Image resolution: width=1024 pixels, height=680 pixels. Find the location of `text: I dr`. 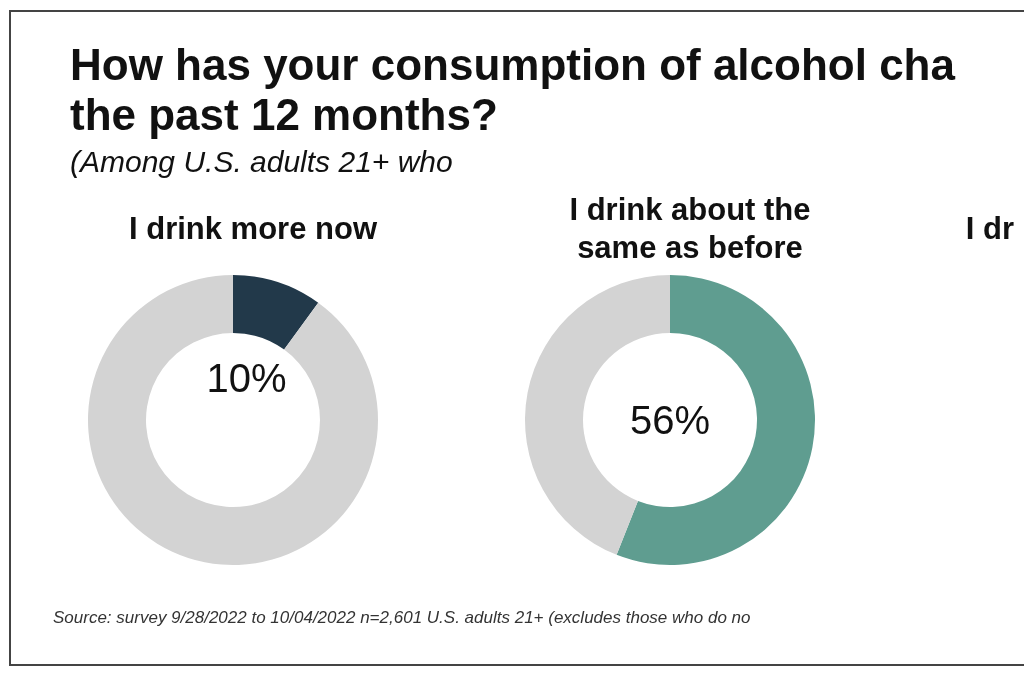

text: I dr is located at coordinates (989, 228).